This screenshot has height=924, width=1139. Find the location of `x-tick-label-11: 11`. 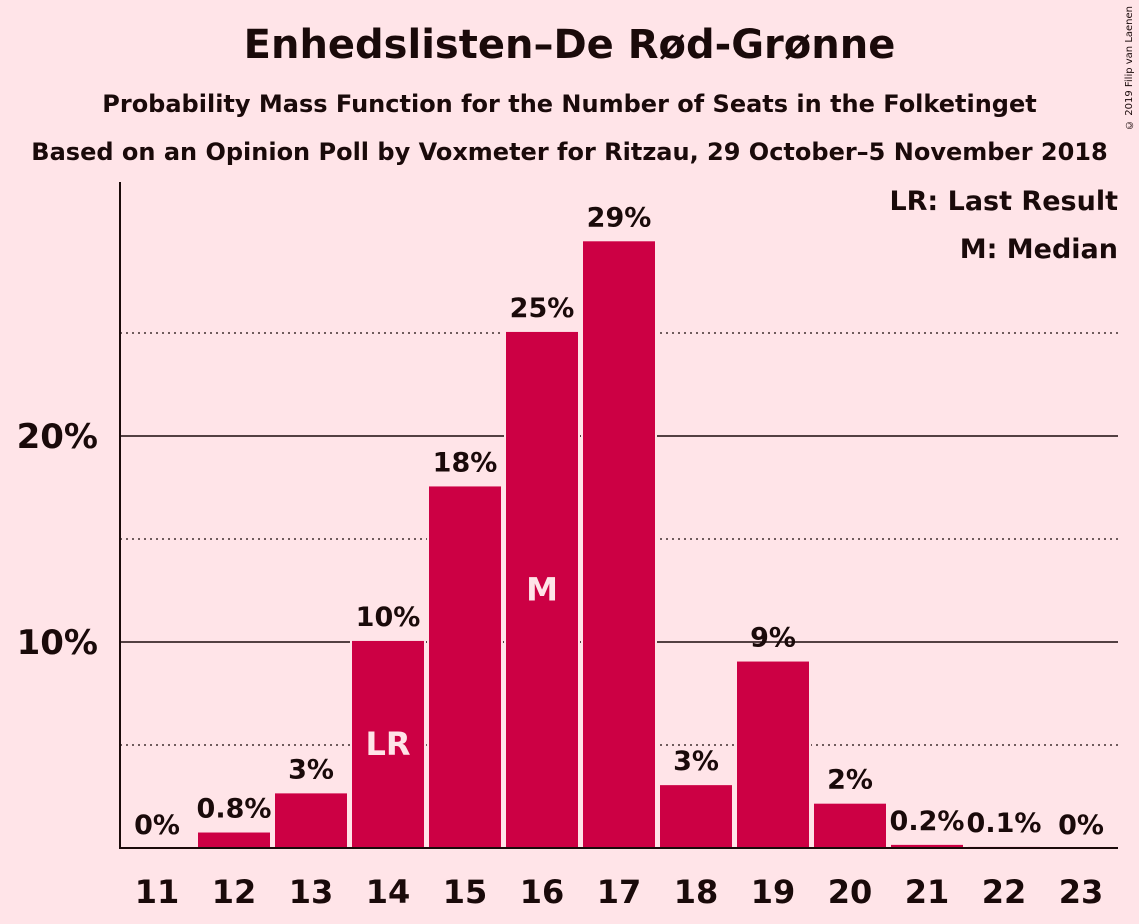

x-tick-label-11: 11 is located at coordinates (157, 892).